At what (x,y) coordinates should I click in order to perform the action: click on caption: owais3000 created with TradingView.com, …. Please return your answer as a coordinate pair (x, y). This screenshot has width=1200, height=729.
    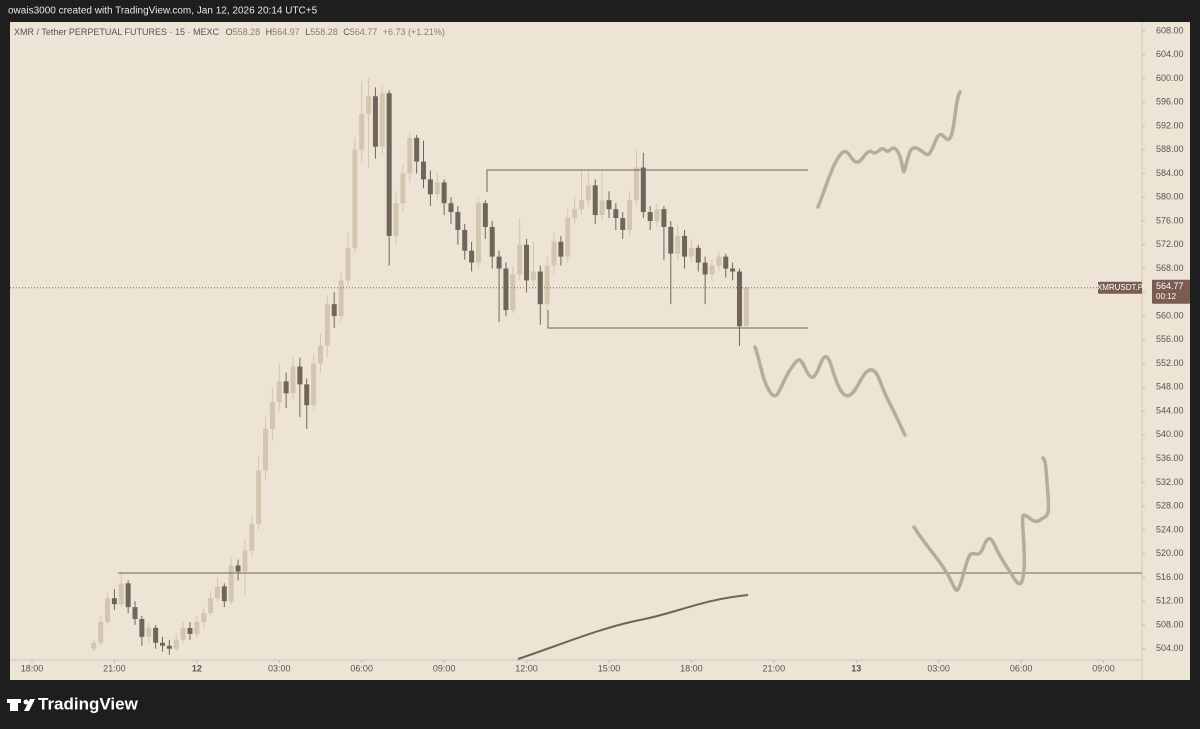
    Looking at the image, I should click on (163, 11).